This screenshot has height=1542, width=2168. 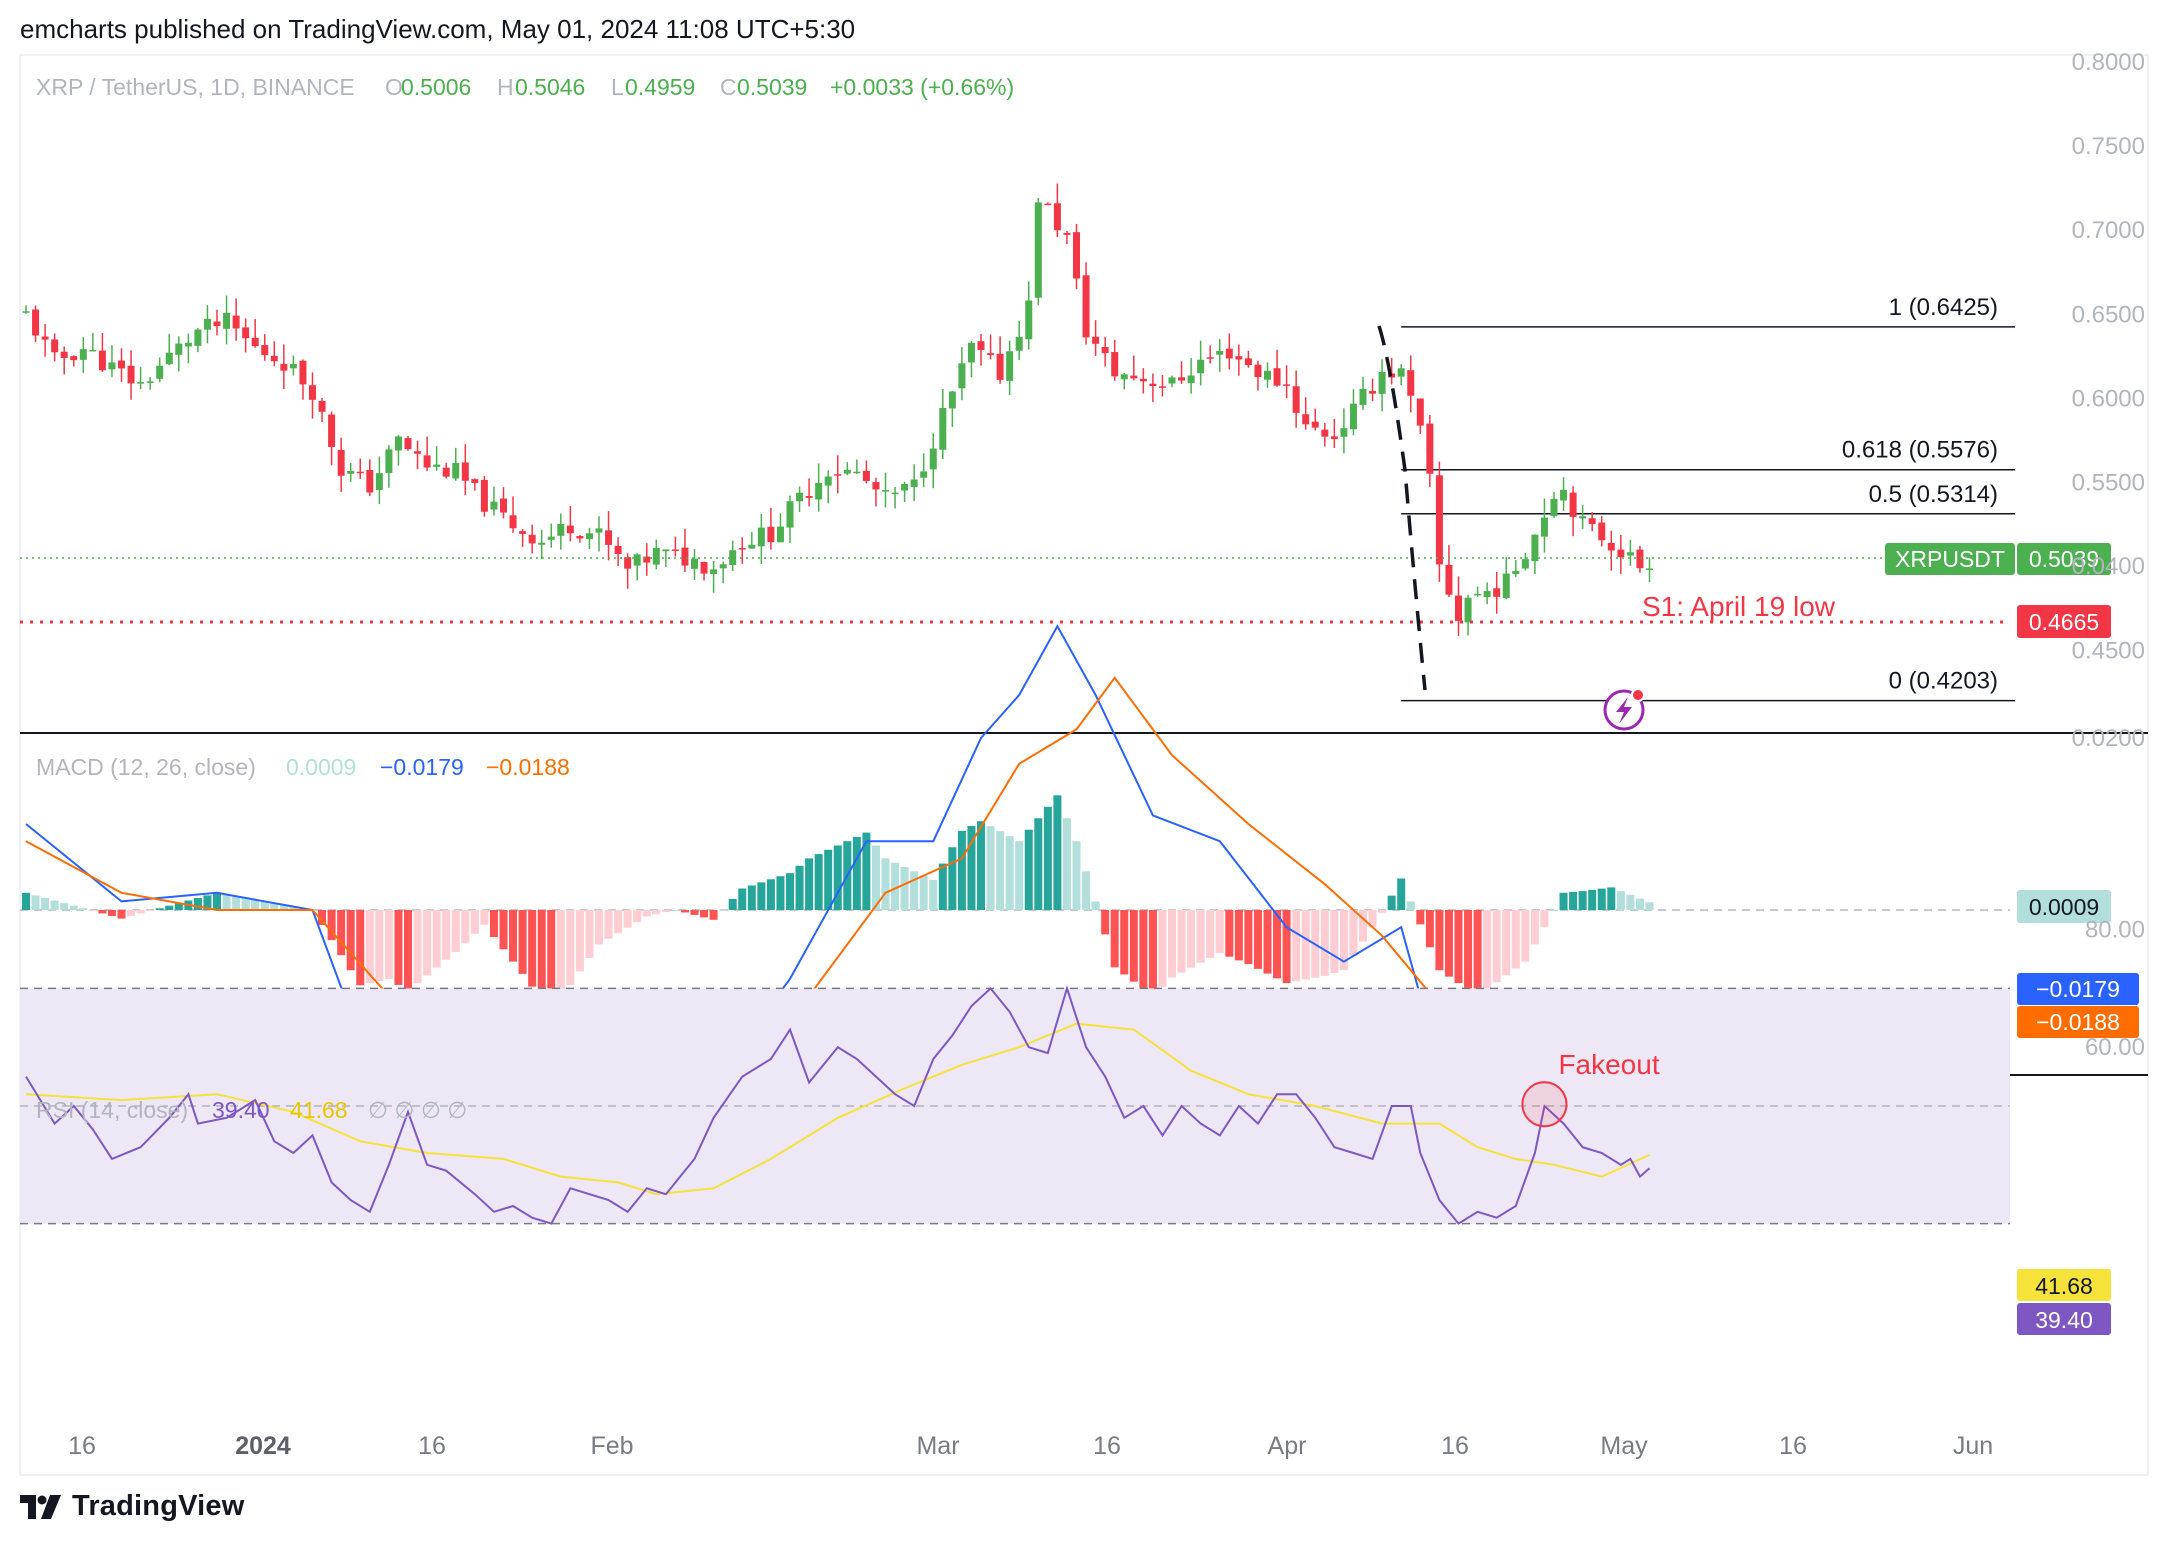 What do you see at coordinates (1950, 559) in the screenshot?
I see `symbol-tag: XRPUSDT` at bounding box center [1950, 559].